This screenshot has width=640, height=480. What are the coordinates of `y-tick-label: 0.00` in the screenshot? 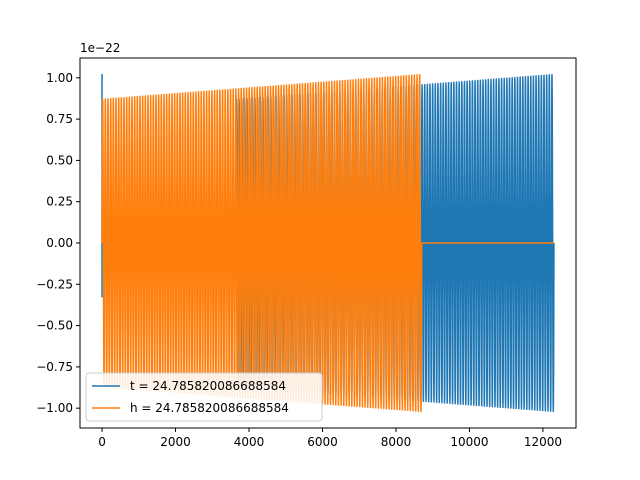 It's located at (59, 243).